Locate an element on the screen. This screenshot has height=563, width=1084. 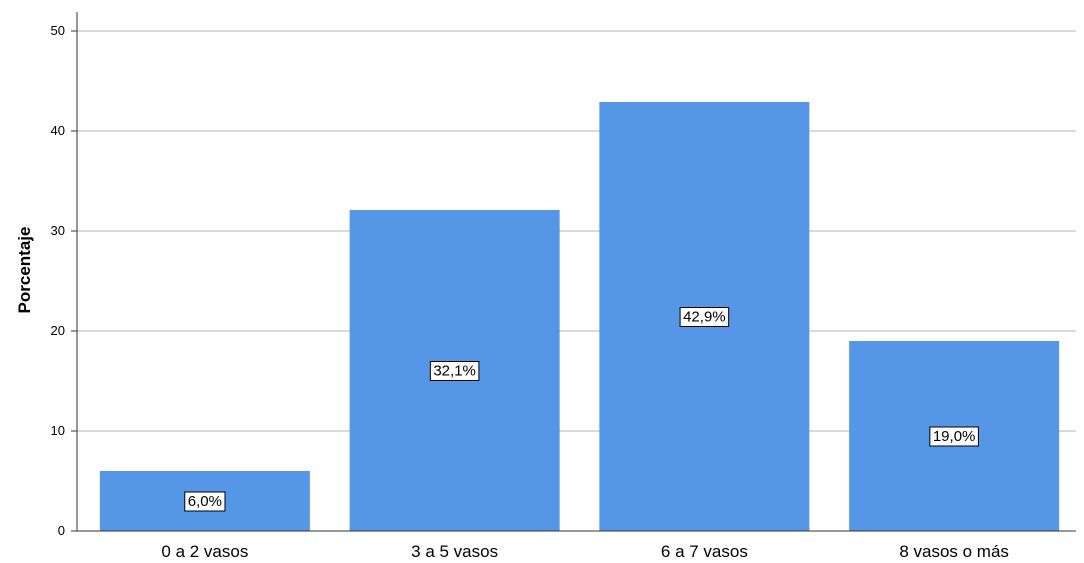
data-label-text: 42,9% is located at coordinates (704, 317).